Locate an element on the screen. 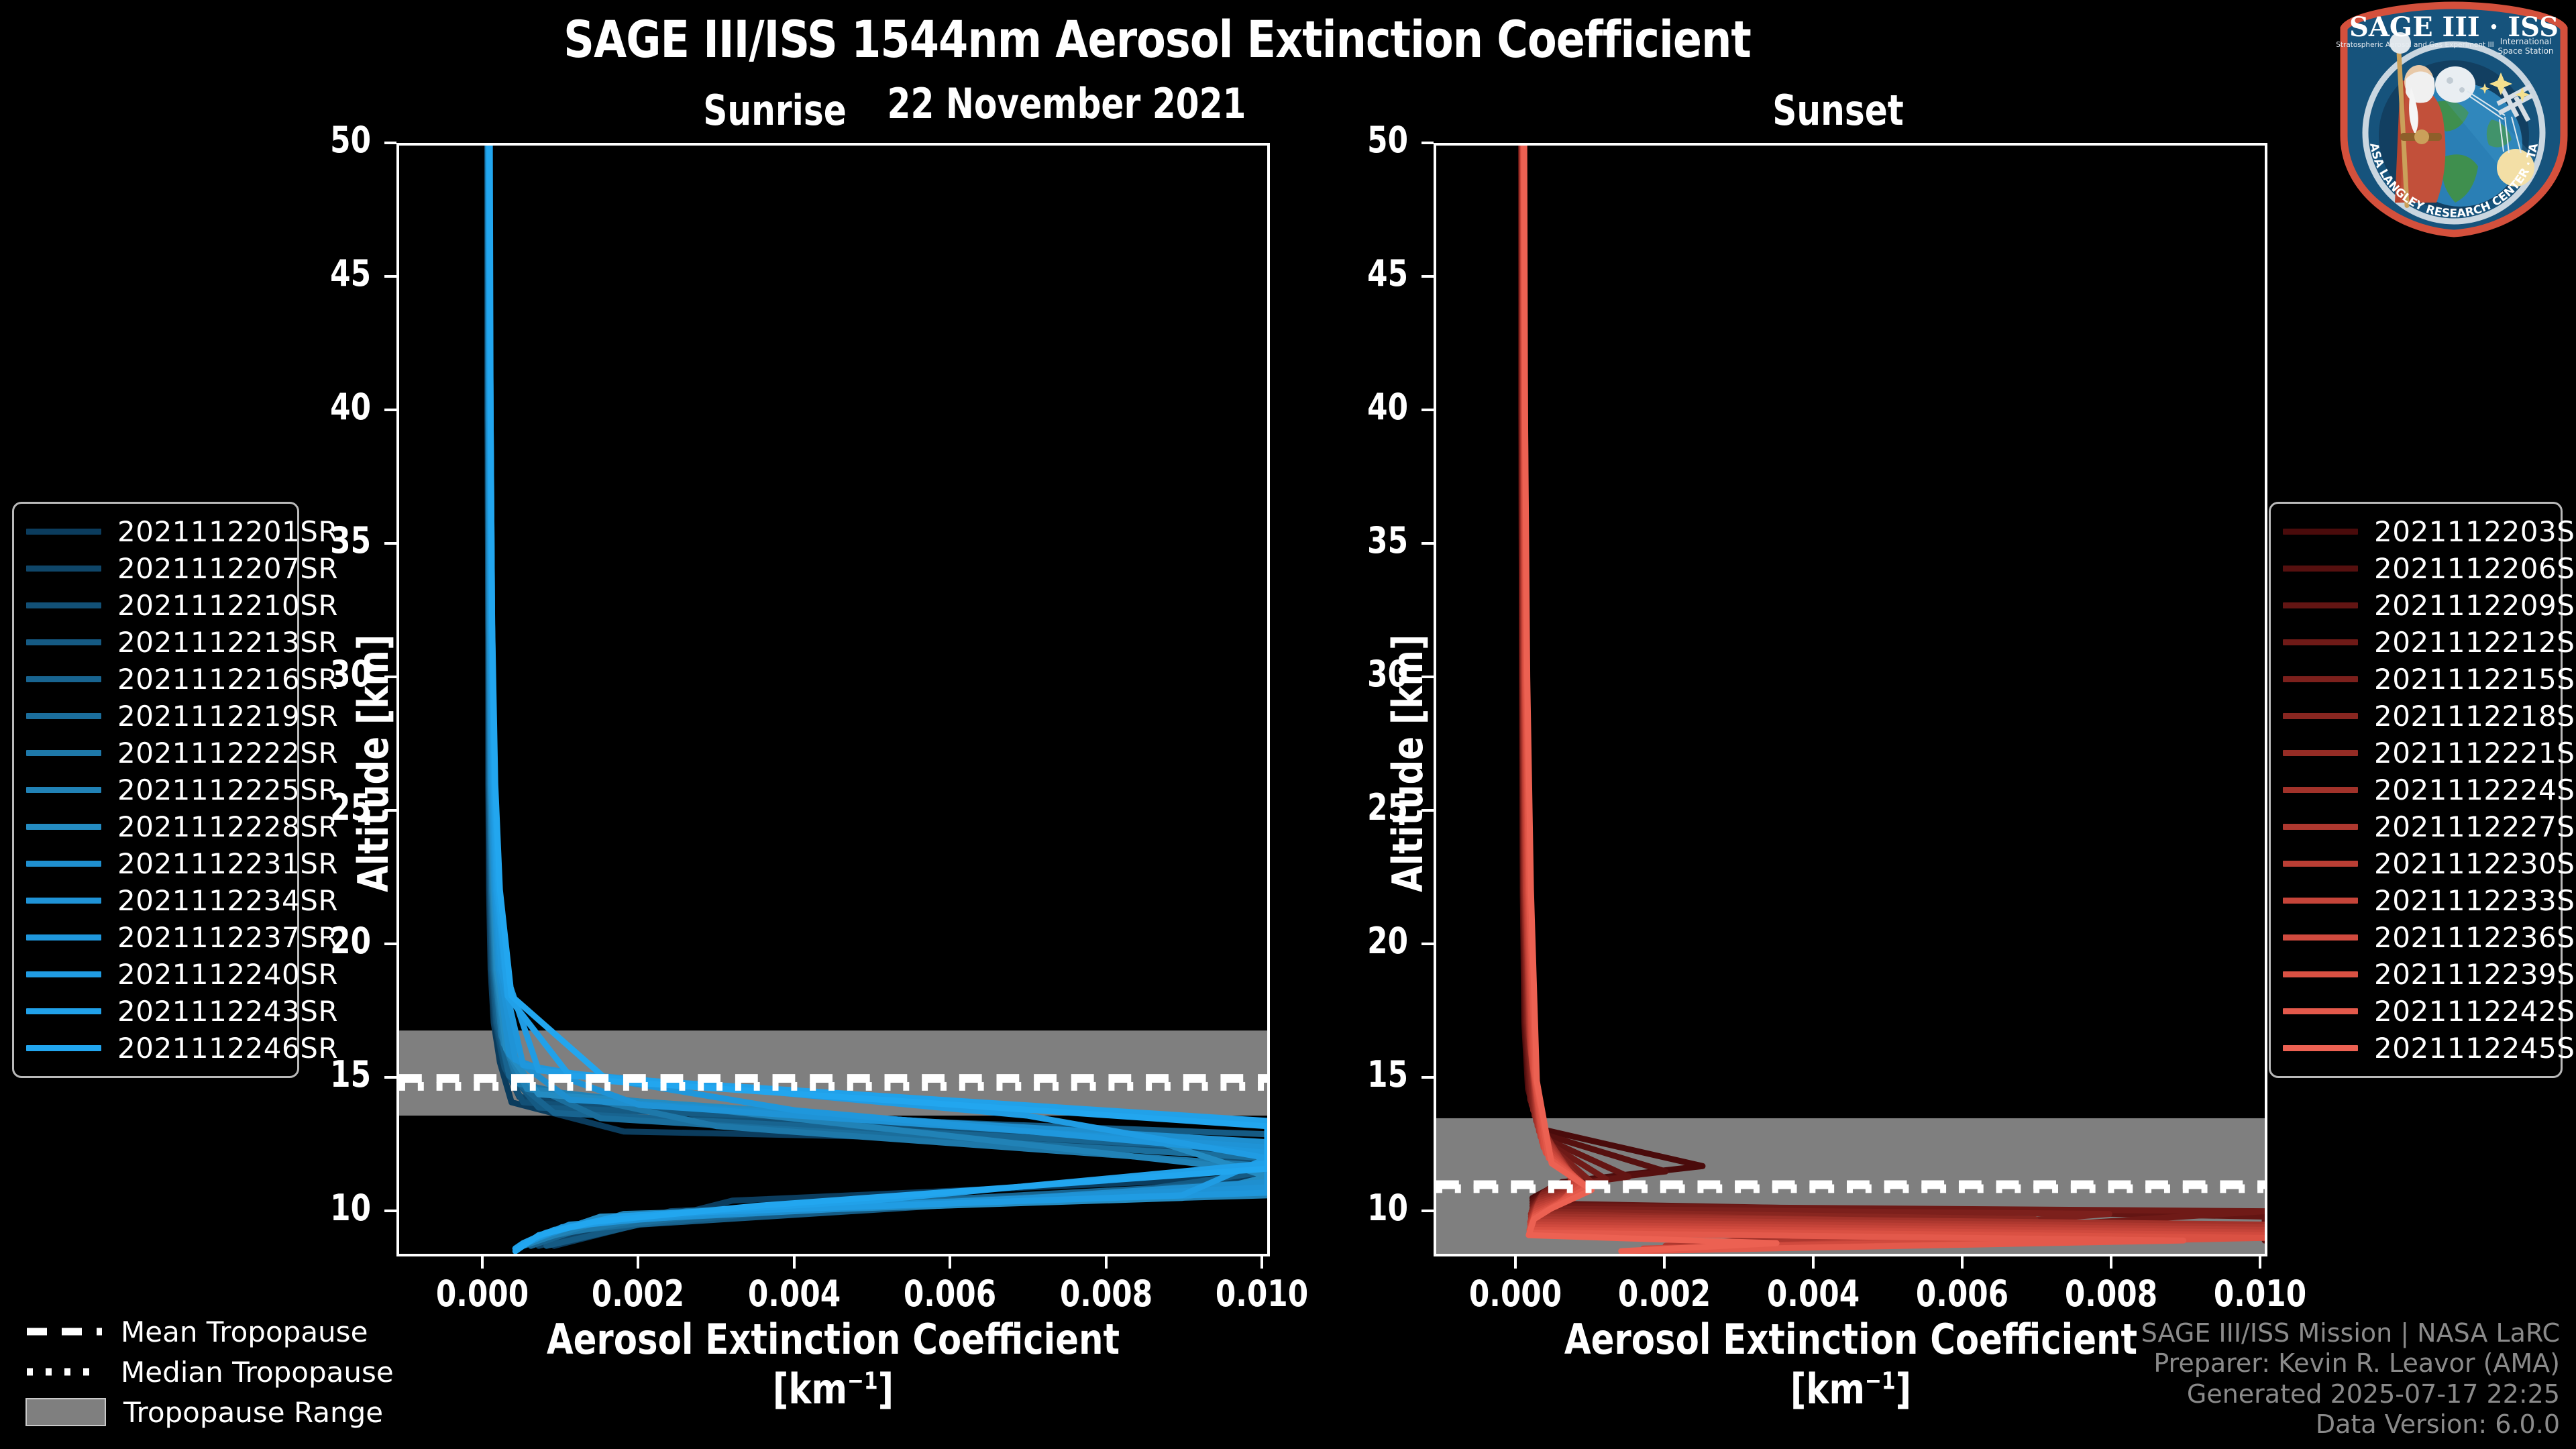 This screenshot has height=1449, width=2576. legend-item: 2021112228SR is located at coordinates (182, 826).